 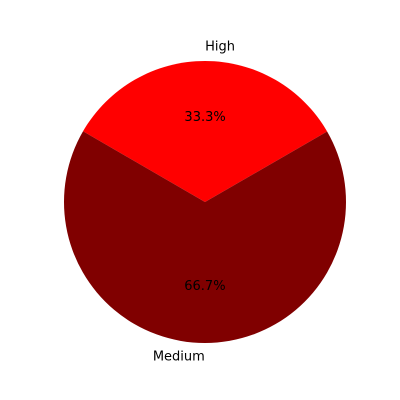 What do you see at coordinates (220, 46) in the screenshot?
I see `pie-category-label-high: High` at bounding box center [220, 46].